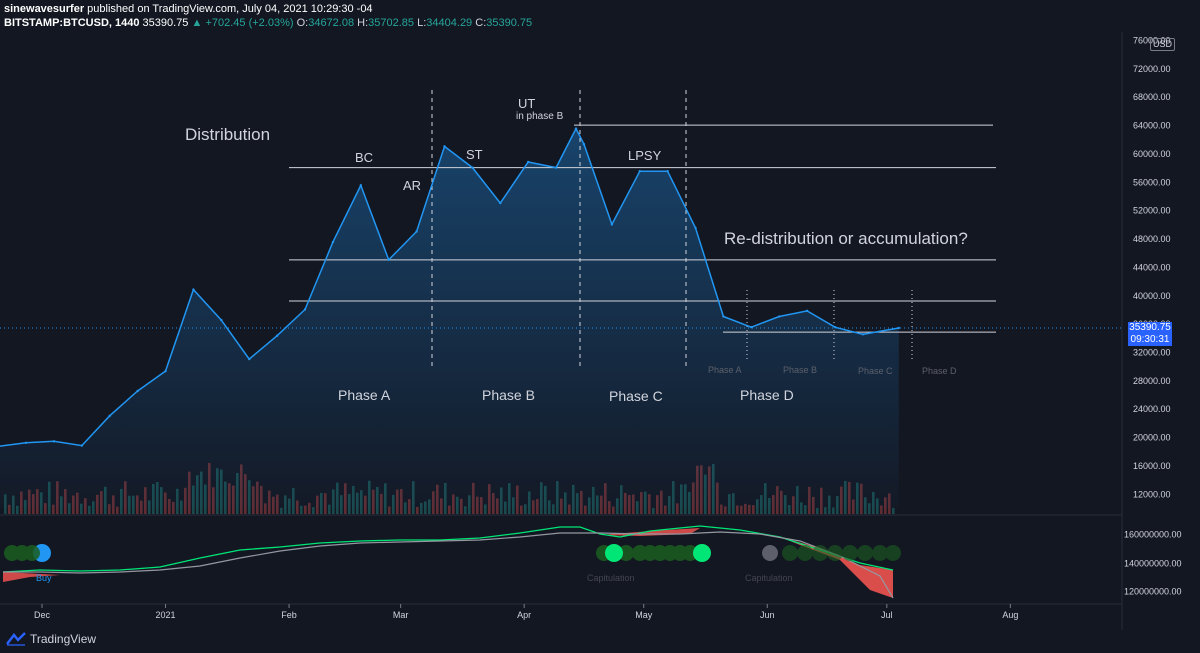 The width and height of the screenshot is (1200, 653). What do you see at coordinates (939, 371) in the screenshot?
I see `small-phase-d-label: Phase D` at bounding box center [939, 371].